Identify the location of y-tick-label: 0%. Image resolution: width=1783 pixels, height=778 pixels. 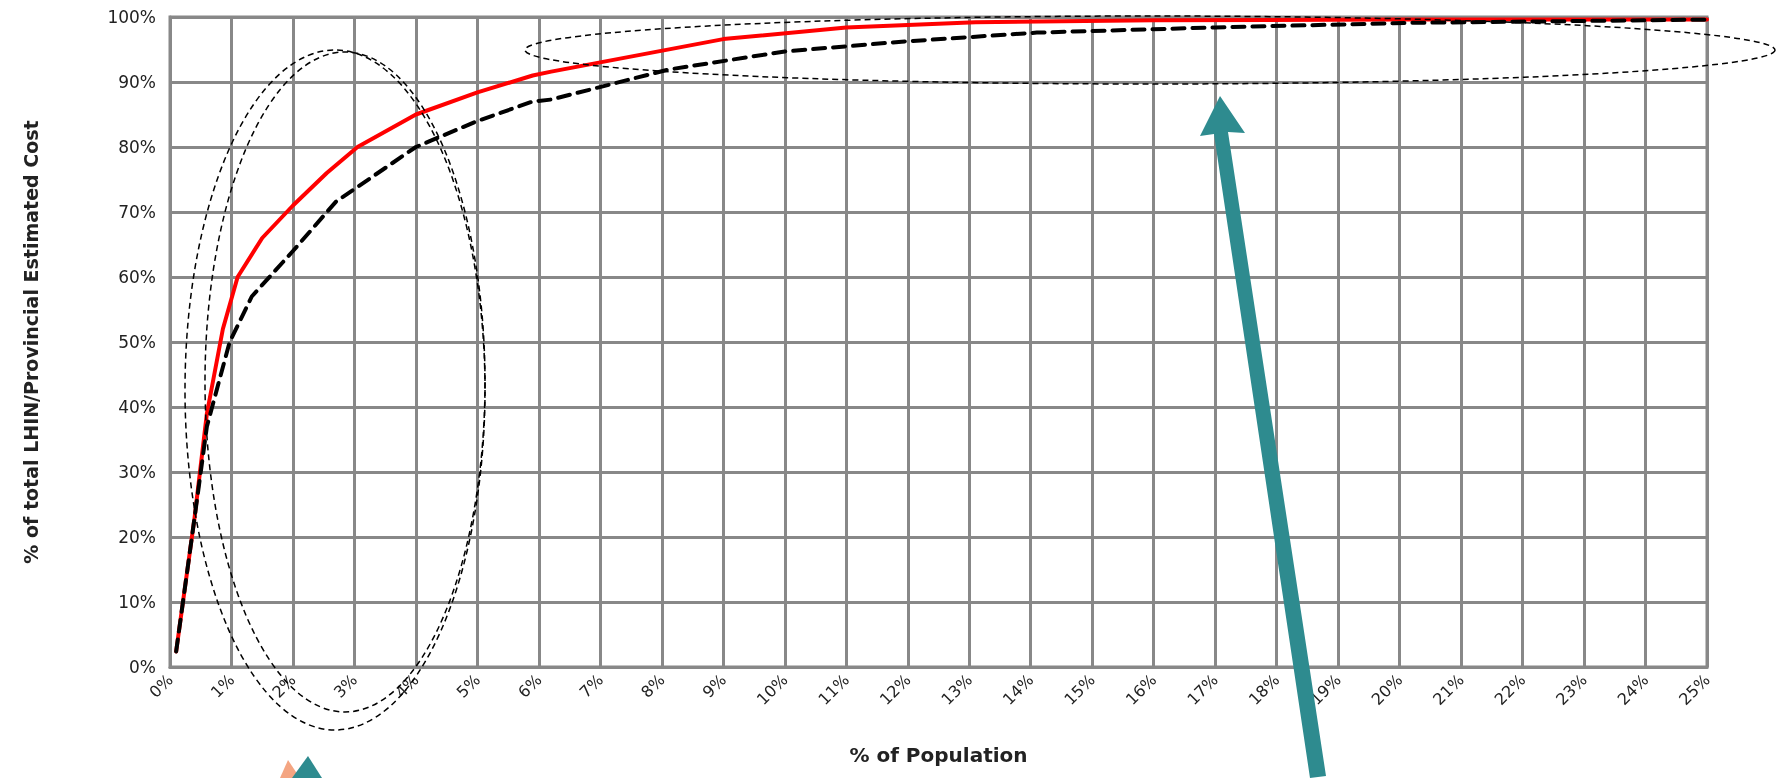
(142, 667).